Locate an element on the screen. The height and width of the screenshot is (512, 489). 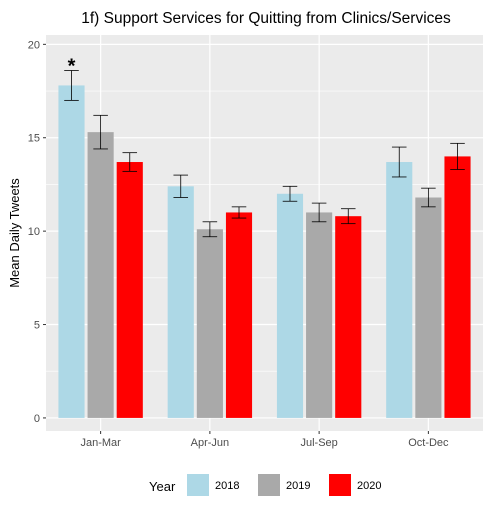
legend-label: 2020 is located at coordinates (369, 486).